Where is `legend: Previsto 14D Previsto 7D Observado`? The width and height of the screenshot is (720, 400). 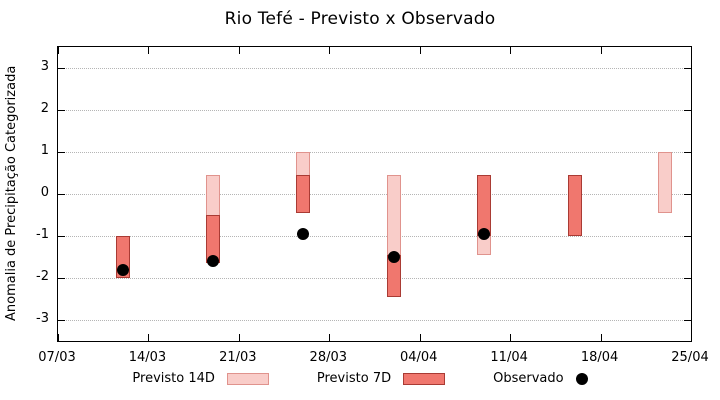 legend: Previsto 14D Previsto 7D Observado is located at coordinates (360, 378).